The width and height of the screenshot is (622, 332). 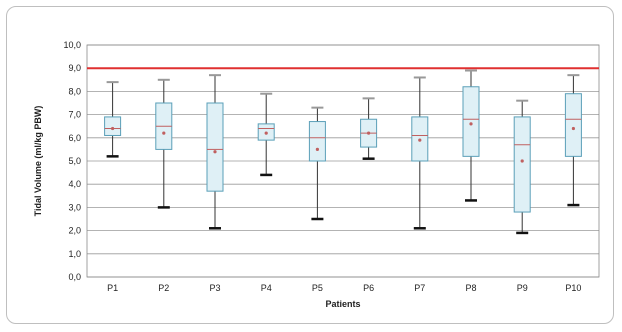 I want to click on x-tick-label: P8, so click(x=470, y=288).